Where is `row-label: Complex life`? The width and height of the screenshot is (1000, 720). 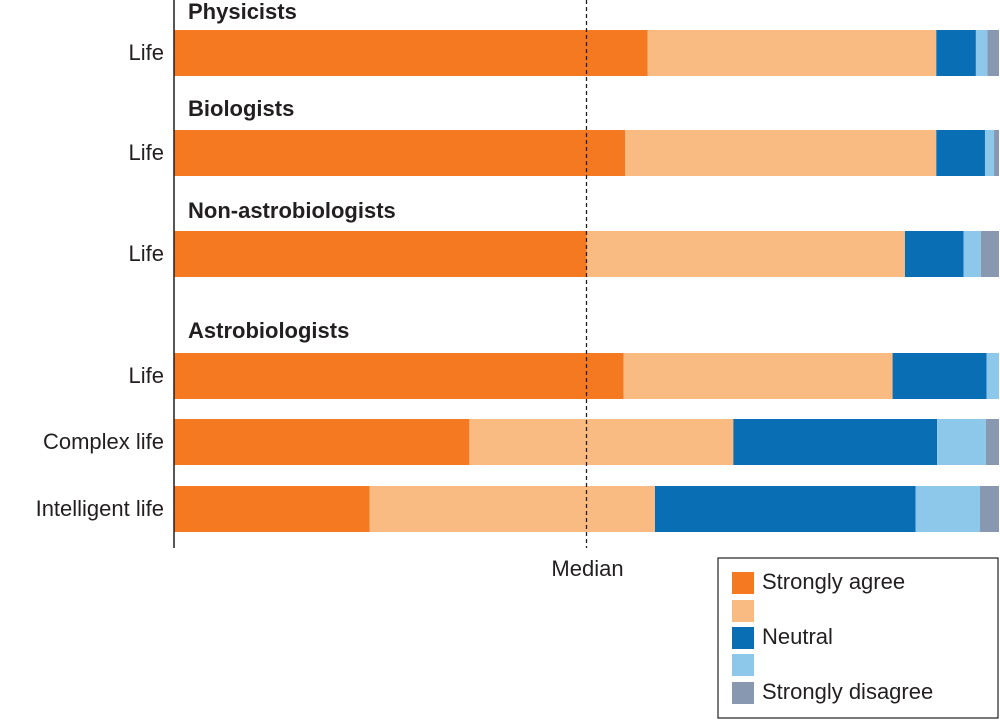 row-label: Complex life is located at coordinates (103, 441).